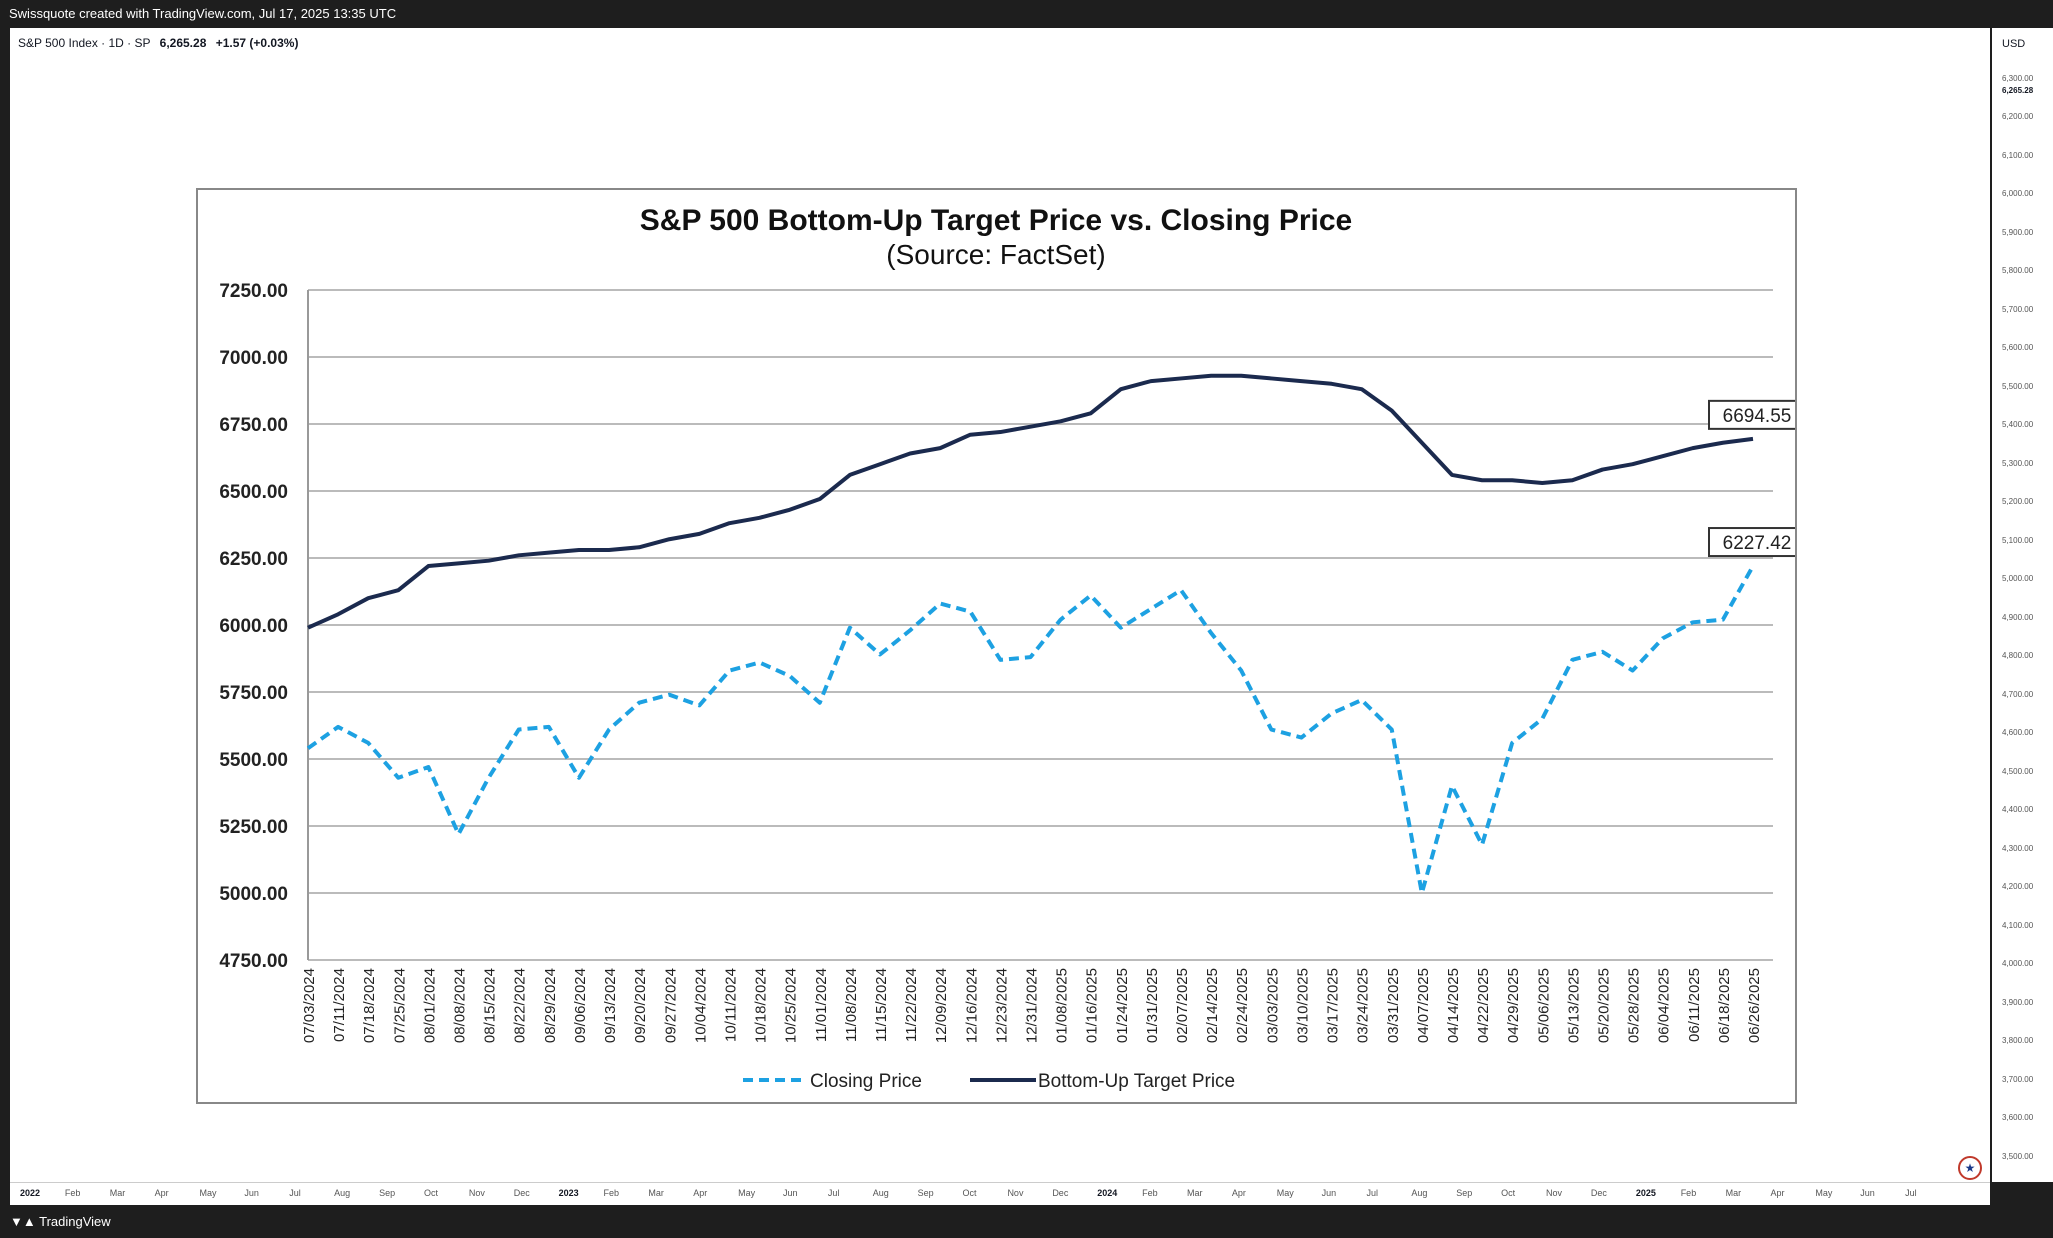  Describe the element at coordinates (881, 1005) in the screenshot. I see `x-tick-label: 11/15/2024` at that location.